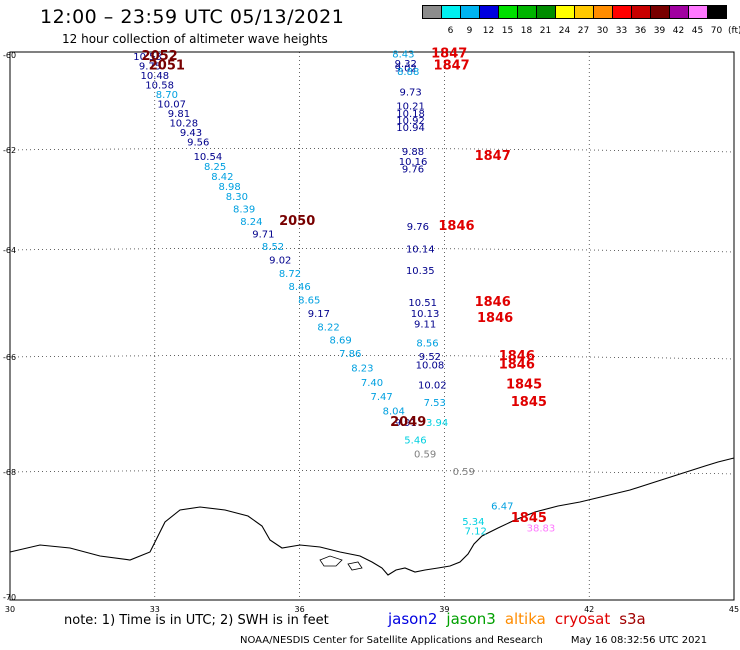 This screenshot has width=740, height=650. What do you see at coordinates (415, 440) in the screenshot?
I see `wave-height-value: 5.46` at bounding box center [415, 440].